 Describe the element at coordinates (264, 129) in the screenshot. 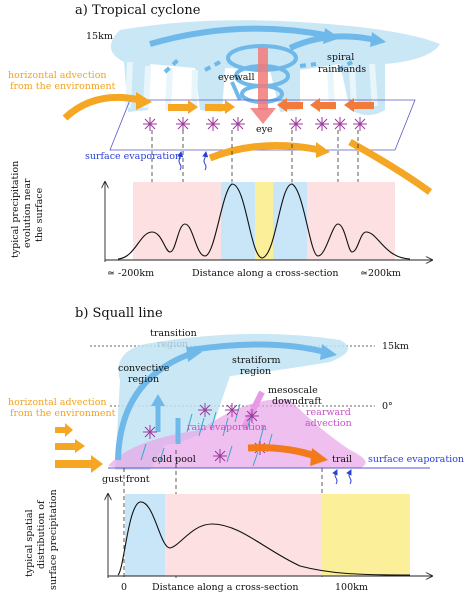

I see `tc-eye-label: eye` at that location.